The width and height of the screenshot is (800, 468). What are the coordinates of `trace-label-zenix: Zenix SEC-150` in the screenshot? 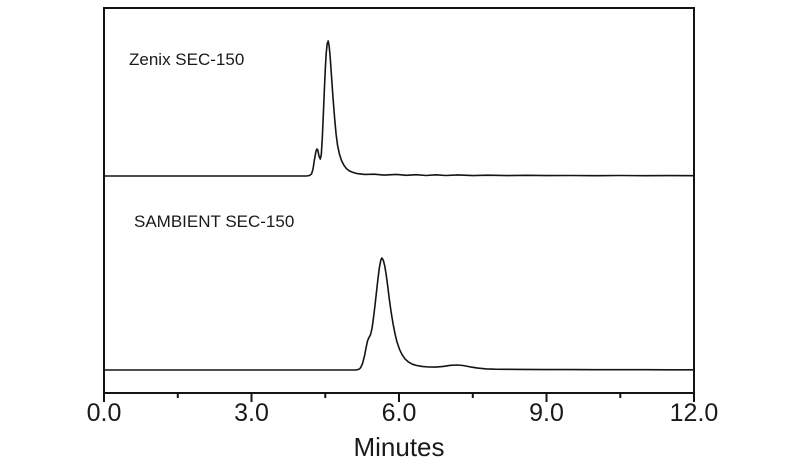 It's located at (186, 59).